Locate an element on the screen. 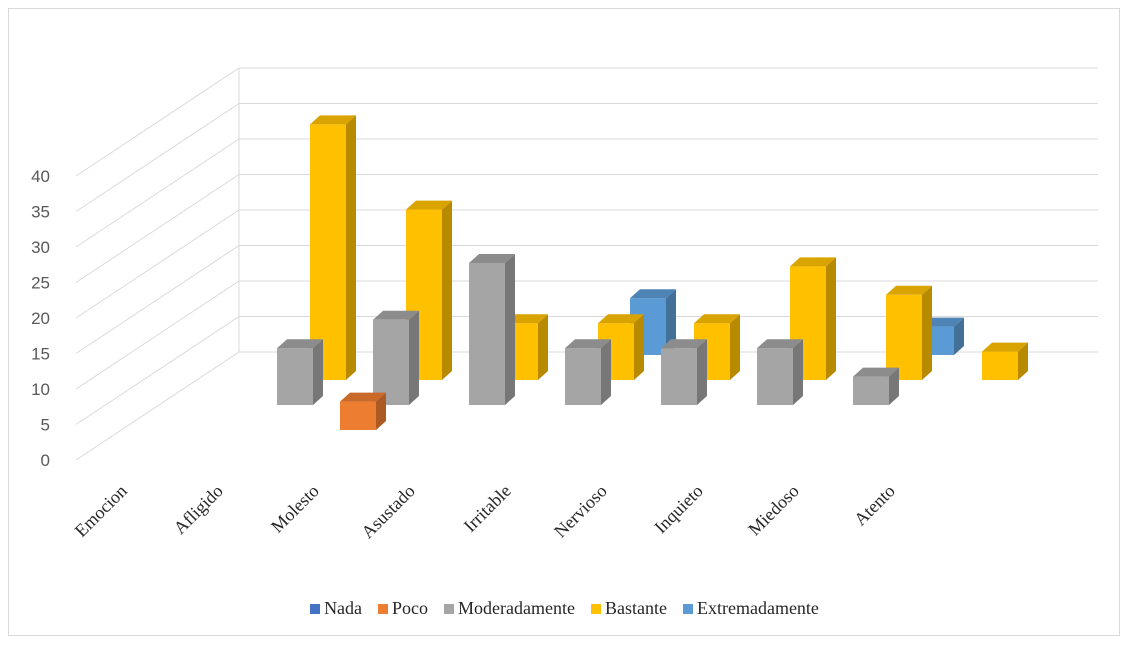  bar-moderadamente-irritable is located at coordinates (492, 329).